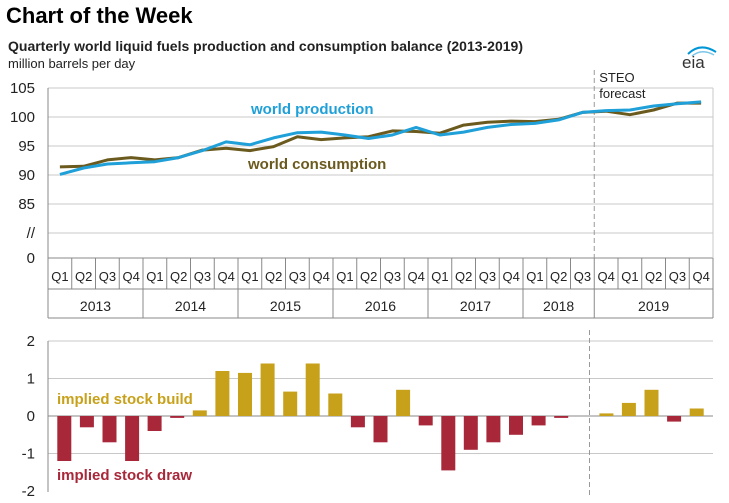 This screenshot has width=729, height=503. Describe the element at coordinates (22, 88) in the screenshot. I see `y-tick-label: 105` at that location.